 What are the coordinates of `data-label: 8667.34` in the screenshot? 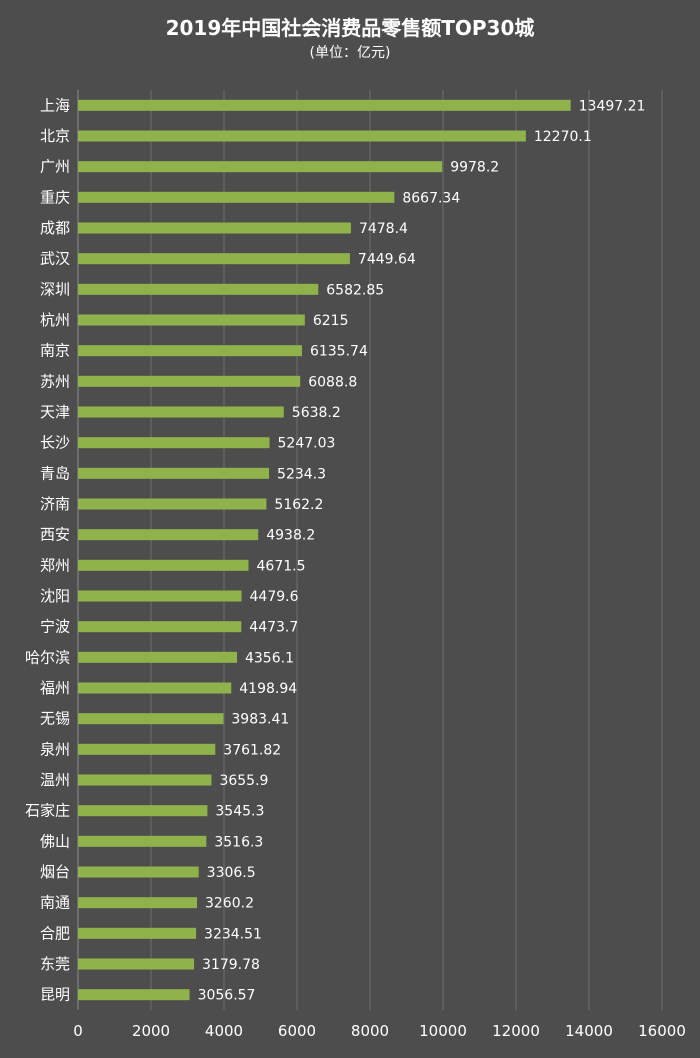 It's located at (431, 198).